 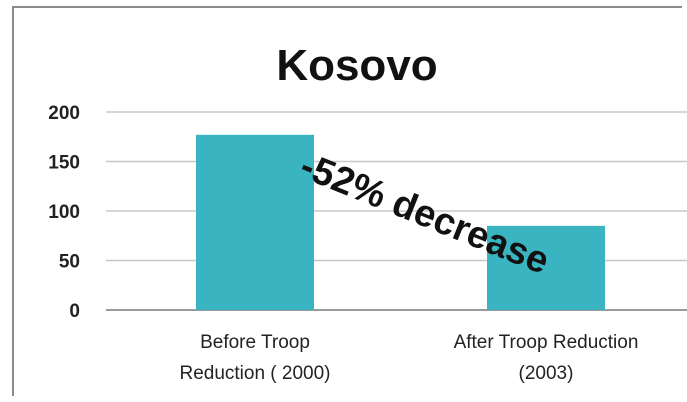 I want to click on y-tick-label: 200, so click(x=64, y=113).